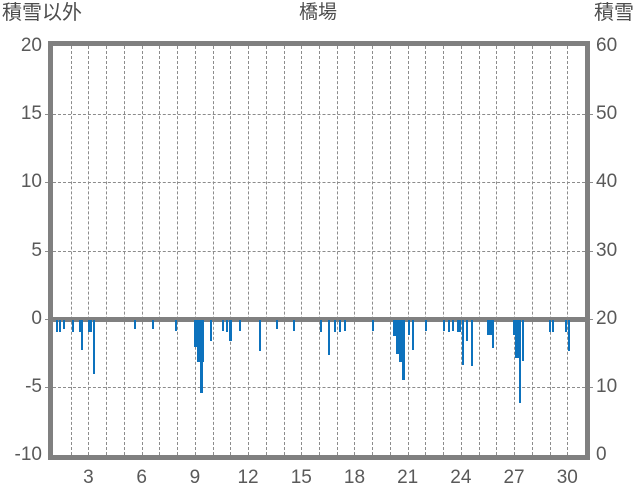  Describe the element at coordinates (607, 114) in the screenshot. I see `y-tick-label-right: 50` at that location.